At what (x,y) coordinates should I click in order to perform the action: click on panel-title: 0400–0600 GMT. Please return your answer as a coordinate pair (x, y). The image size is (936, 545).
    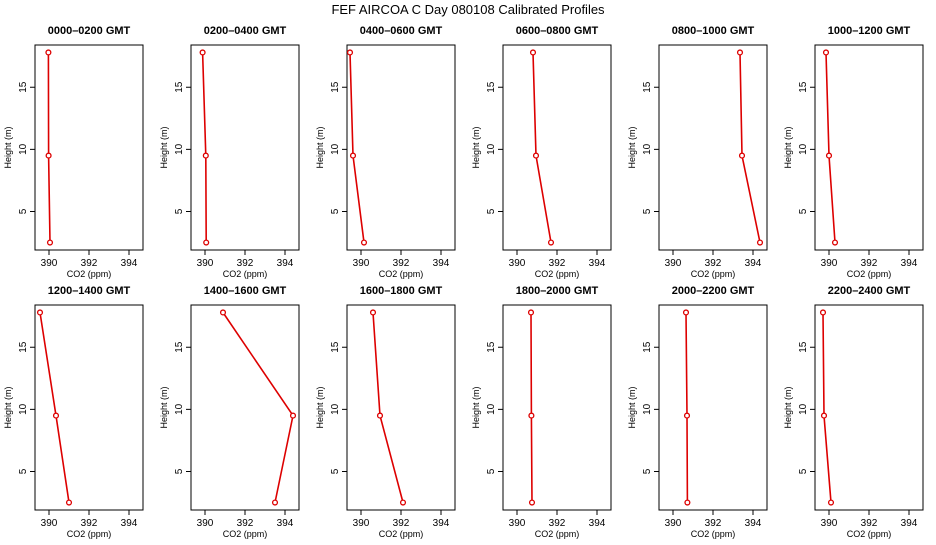
    Looking at the image, I should click on (401, 31).